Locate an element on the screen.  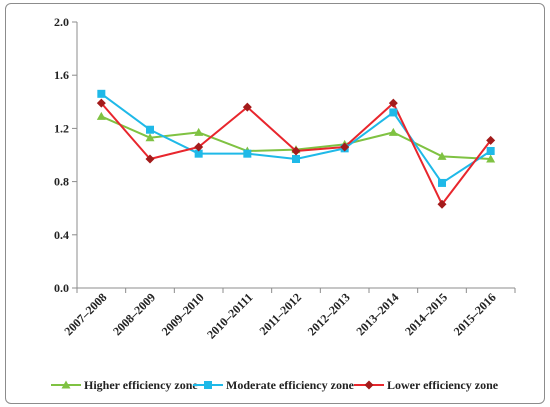
legend-label: Lower efficiency zone is located at coordinates (443, 385).